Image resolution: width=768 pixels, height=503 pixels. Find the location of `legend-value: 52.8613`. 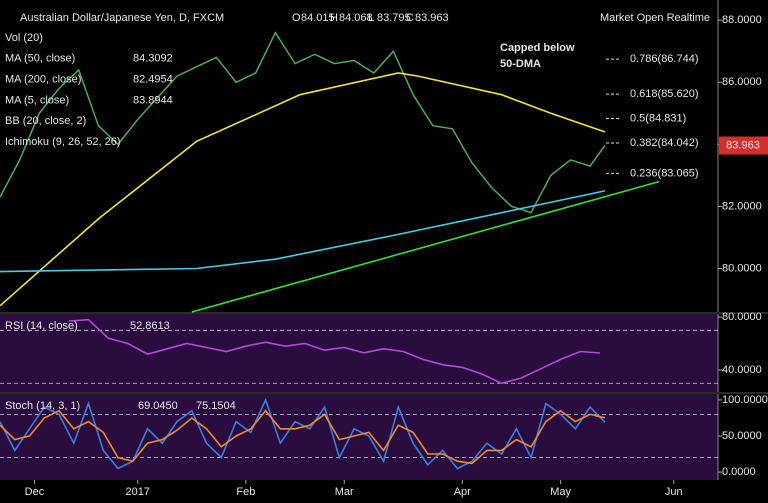

legend-value: 52.8613 is located at coordinates (150, 326).